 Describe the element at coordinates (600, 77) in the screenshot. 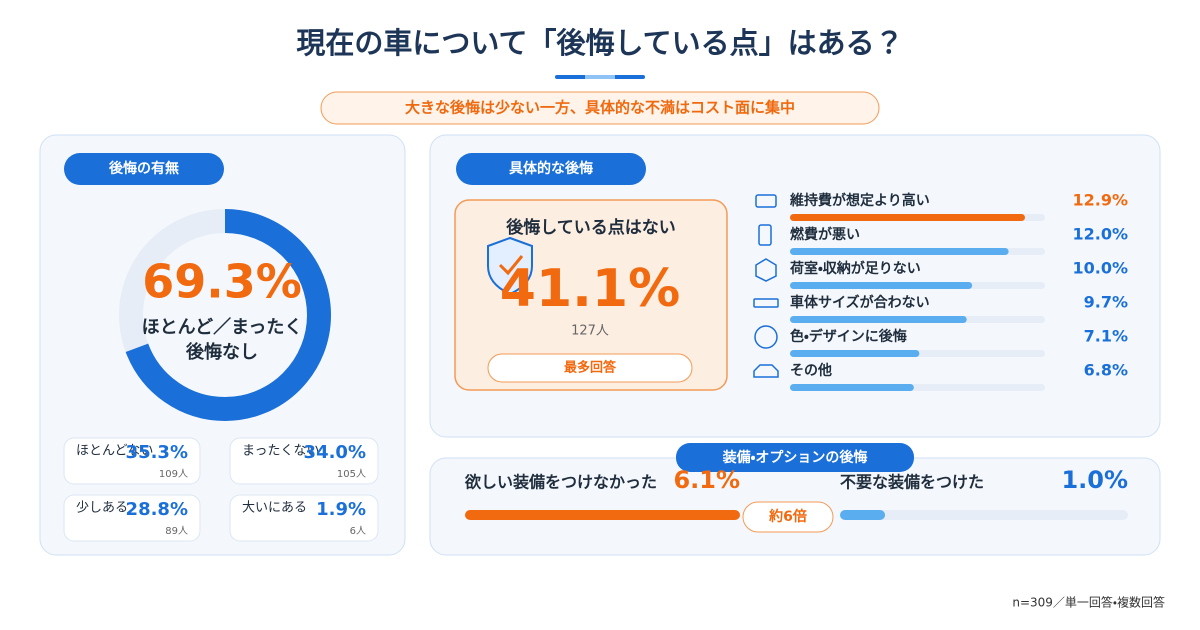

I see `title-underline-accent` at that location.